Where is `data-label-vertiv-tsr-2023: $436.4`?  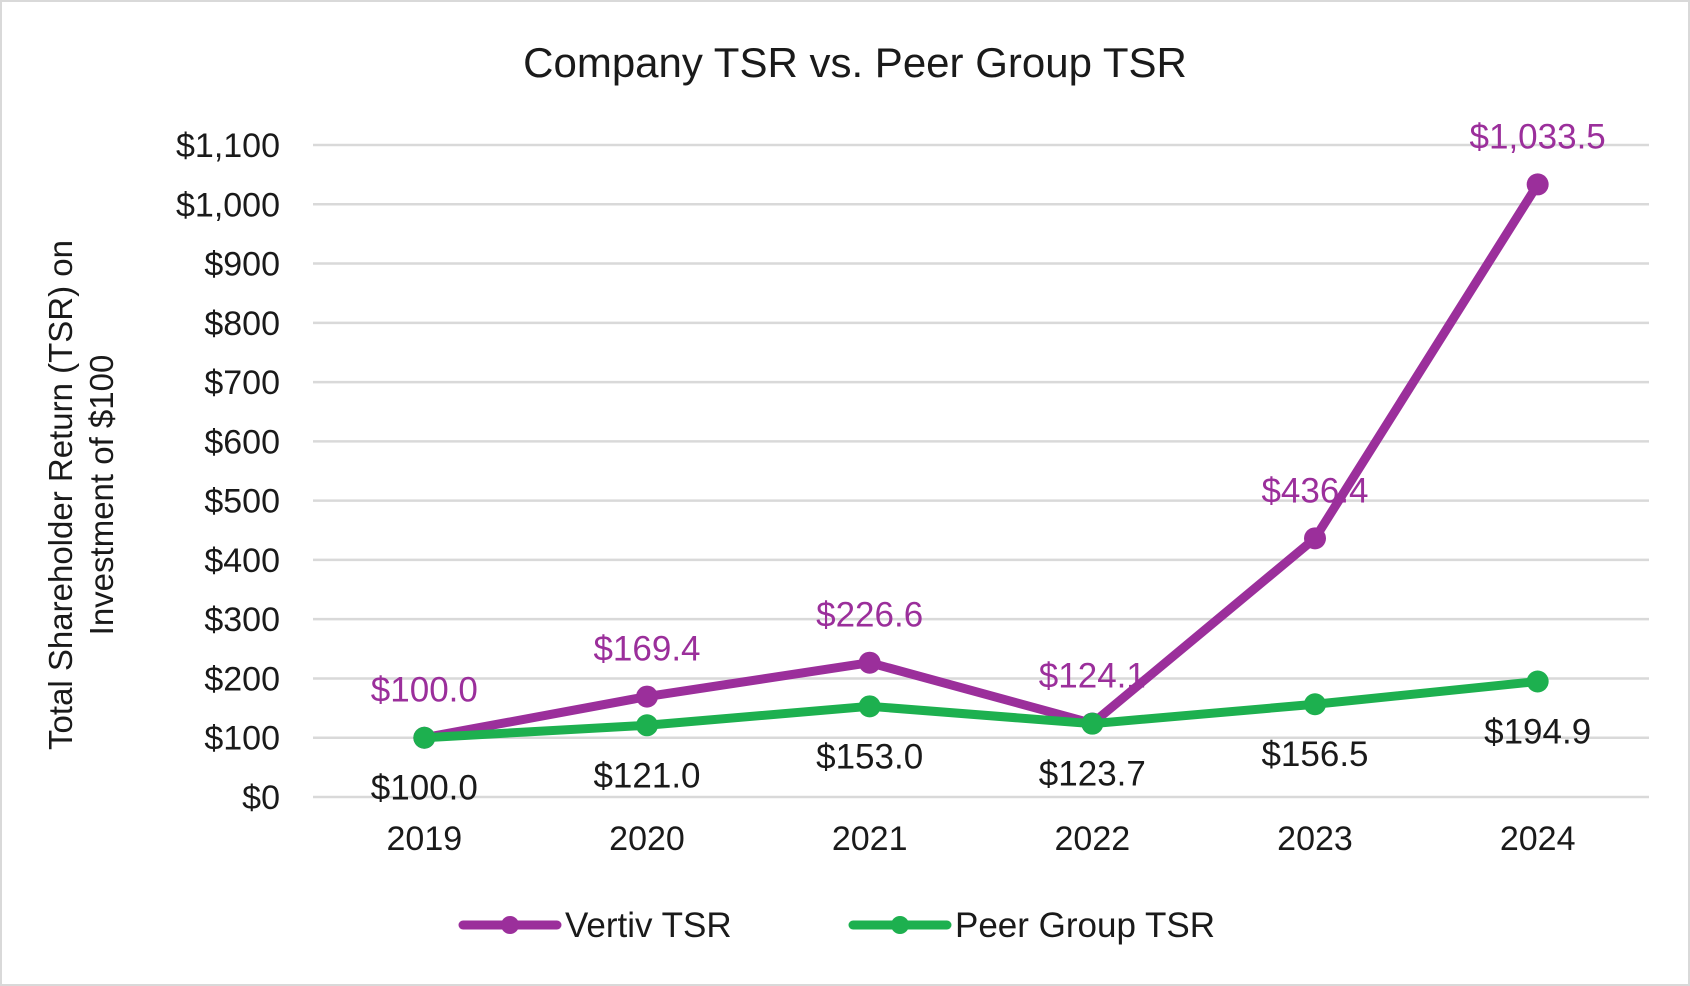 data-label-vertiv-tsr-2023: $436.4 is located at coordinates (1314, 490).